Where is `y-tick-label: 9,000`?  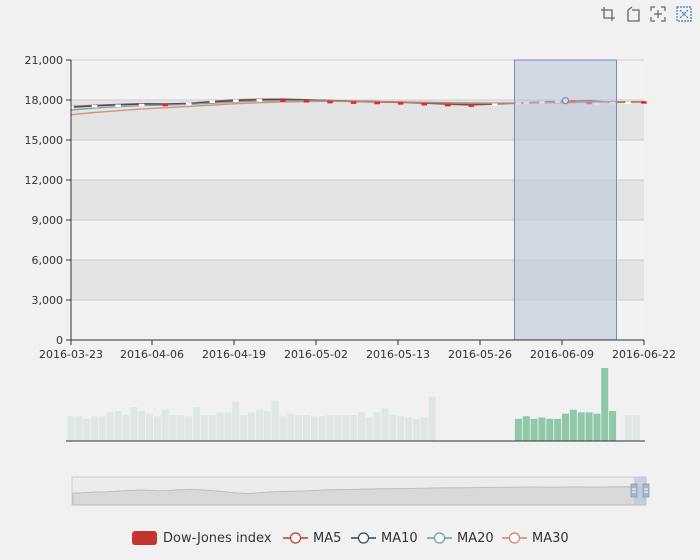 y-tick-label: 9,000 is located at coordinates (48, 220).